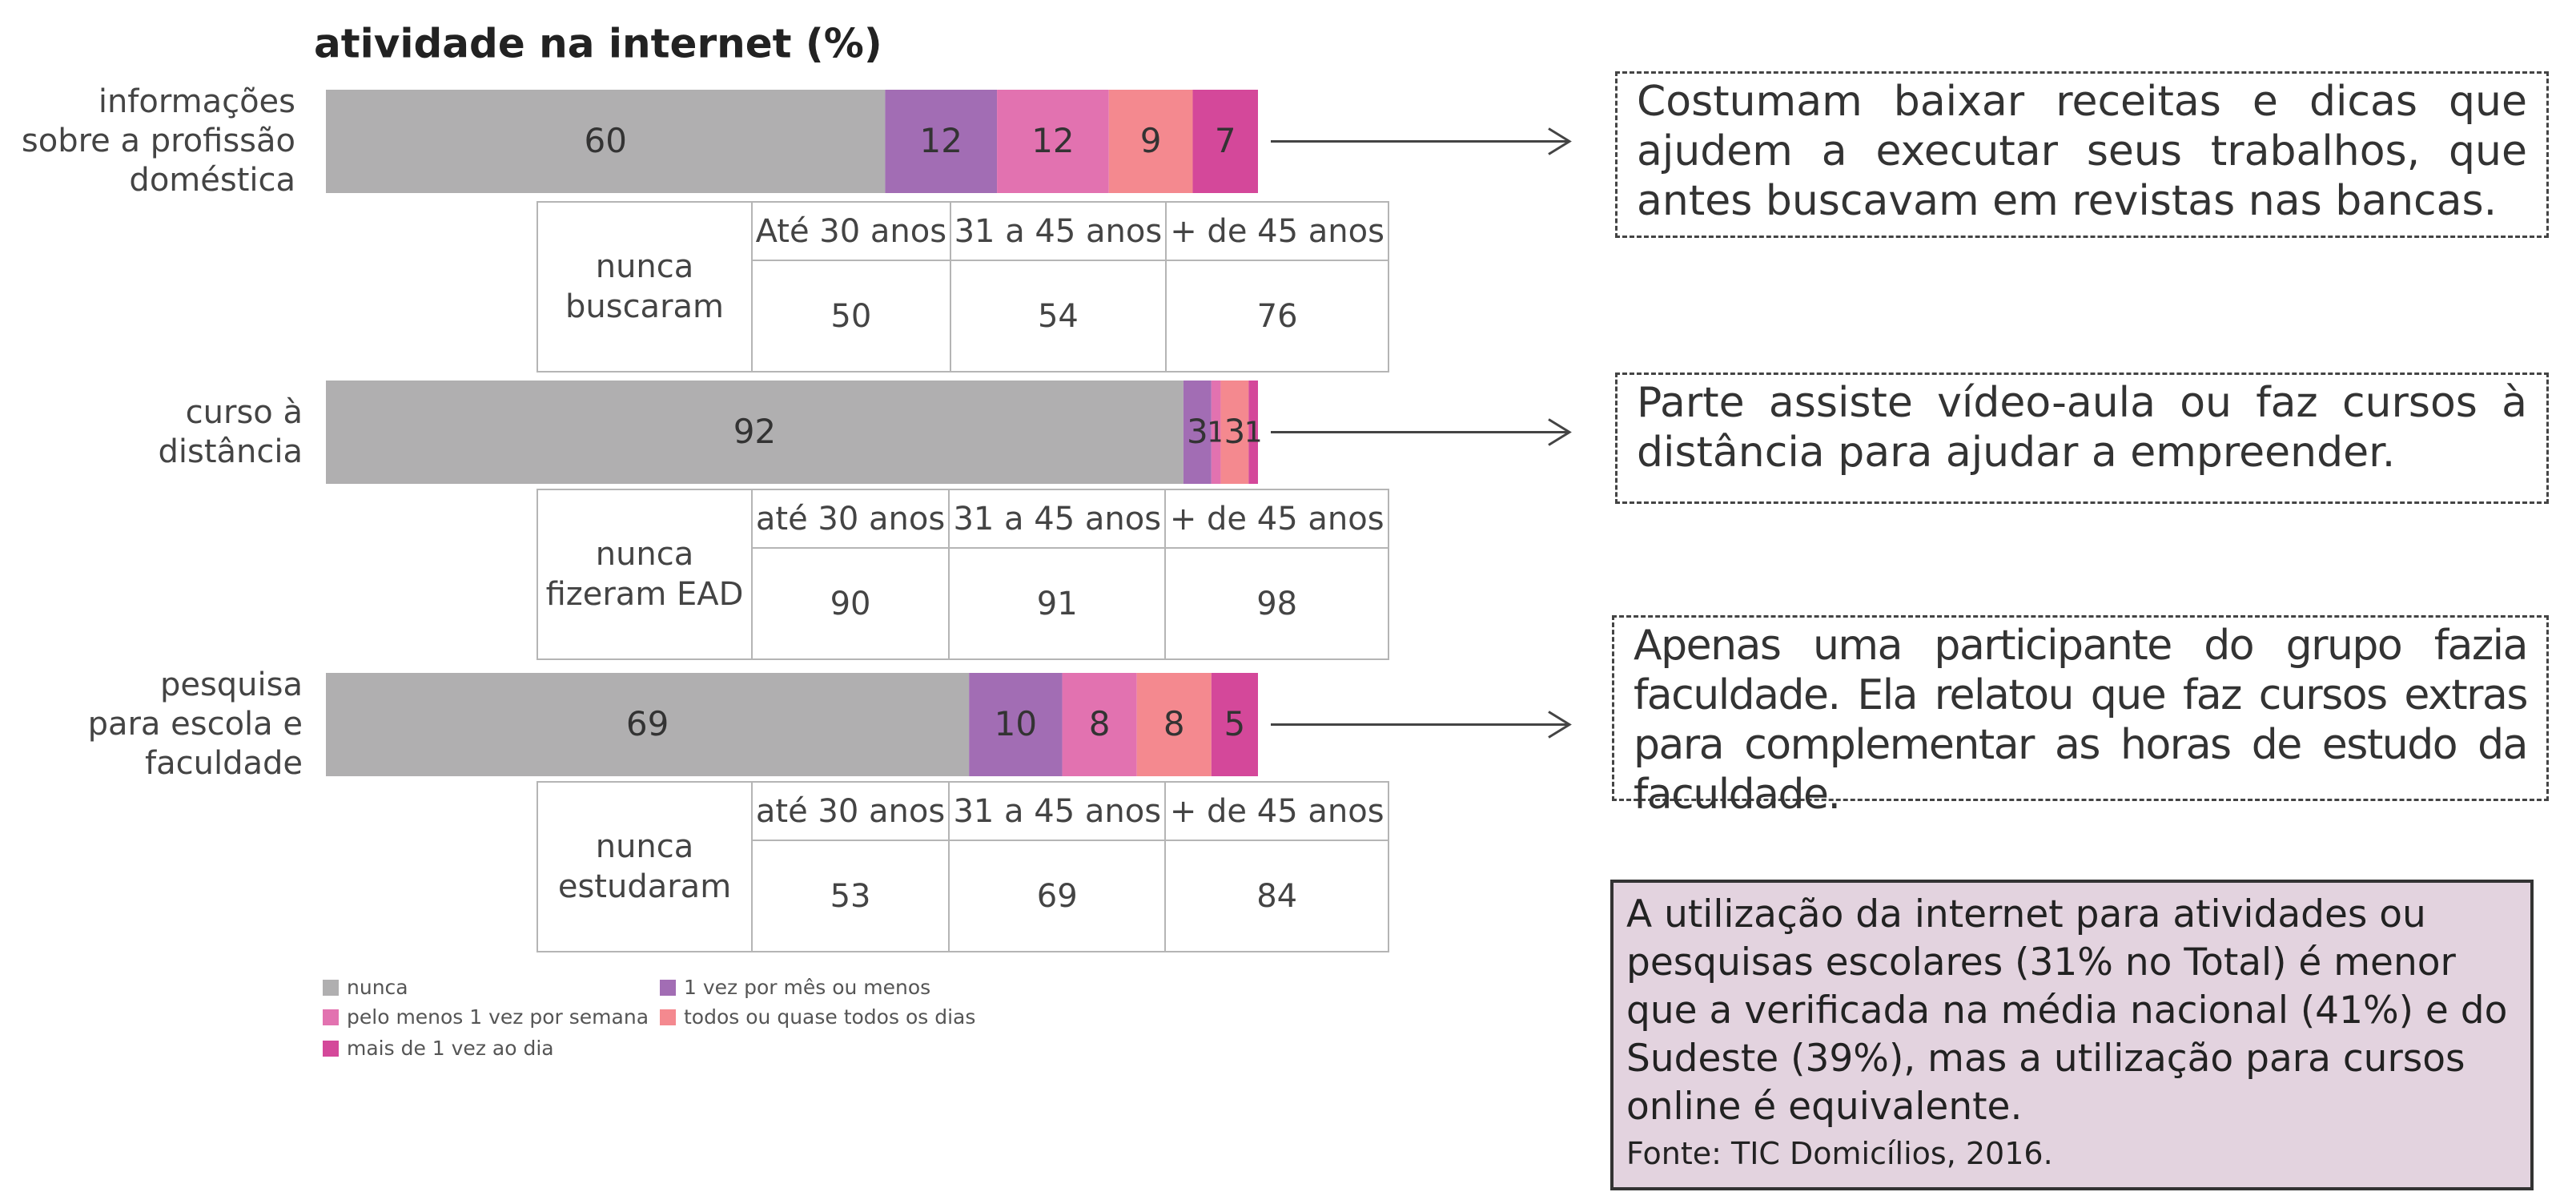 Image resolution: width=2576 pixels, height=1196 pixels. What do you see at coordinates (1276, 603) in the screenshot?
I see `table-cell: 98` at bounding box center [1276, 603].